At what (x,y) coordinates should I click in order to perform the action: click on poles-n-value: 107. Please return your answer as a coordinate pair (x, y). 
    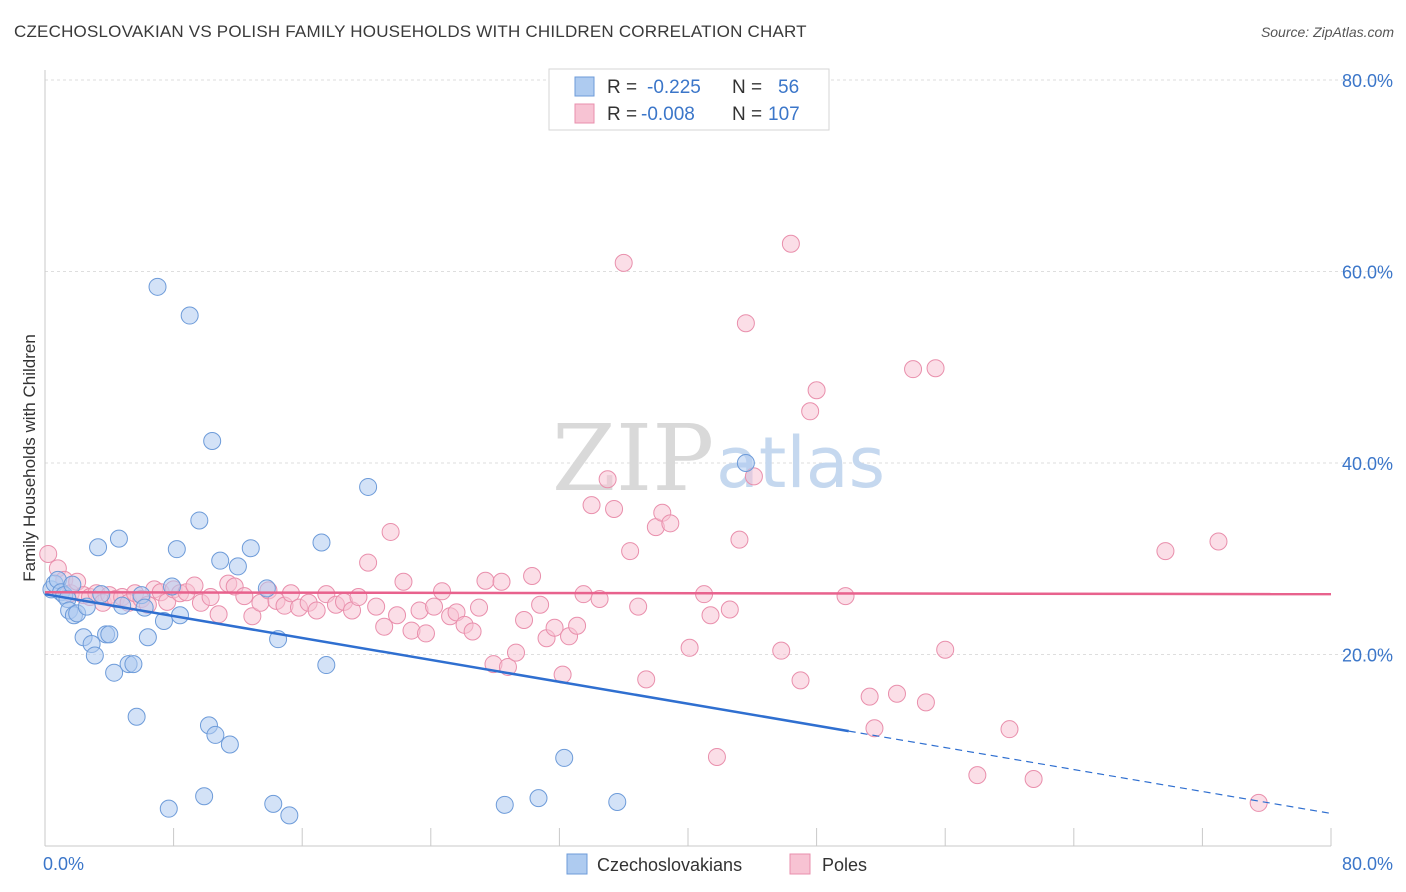
    Looking at the image, I should click on (784, 114).